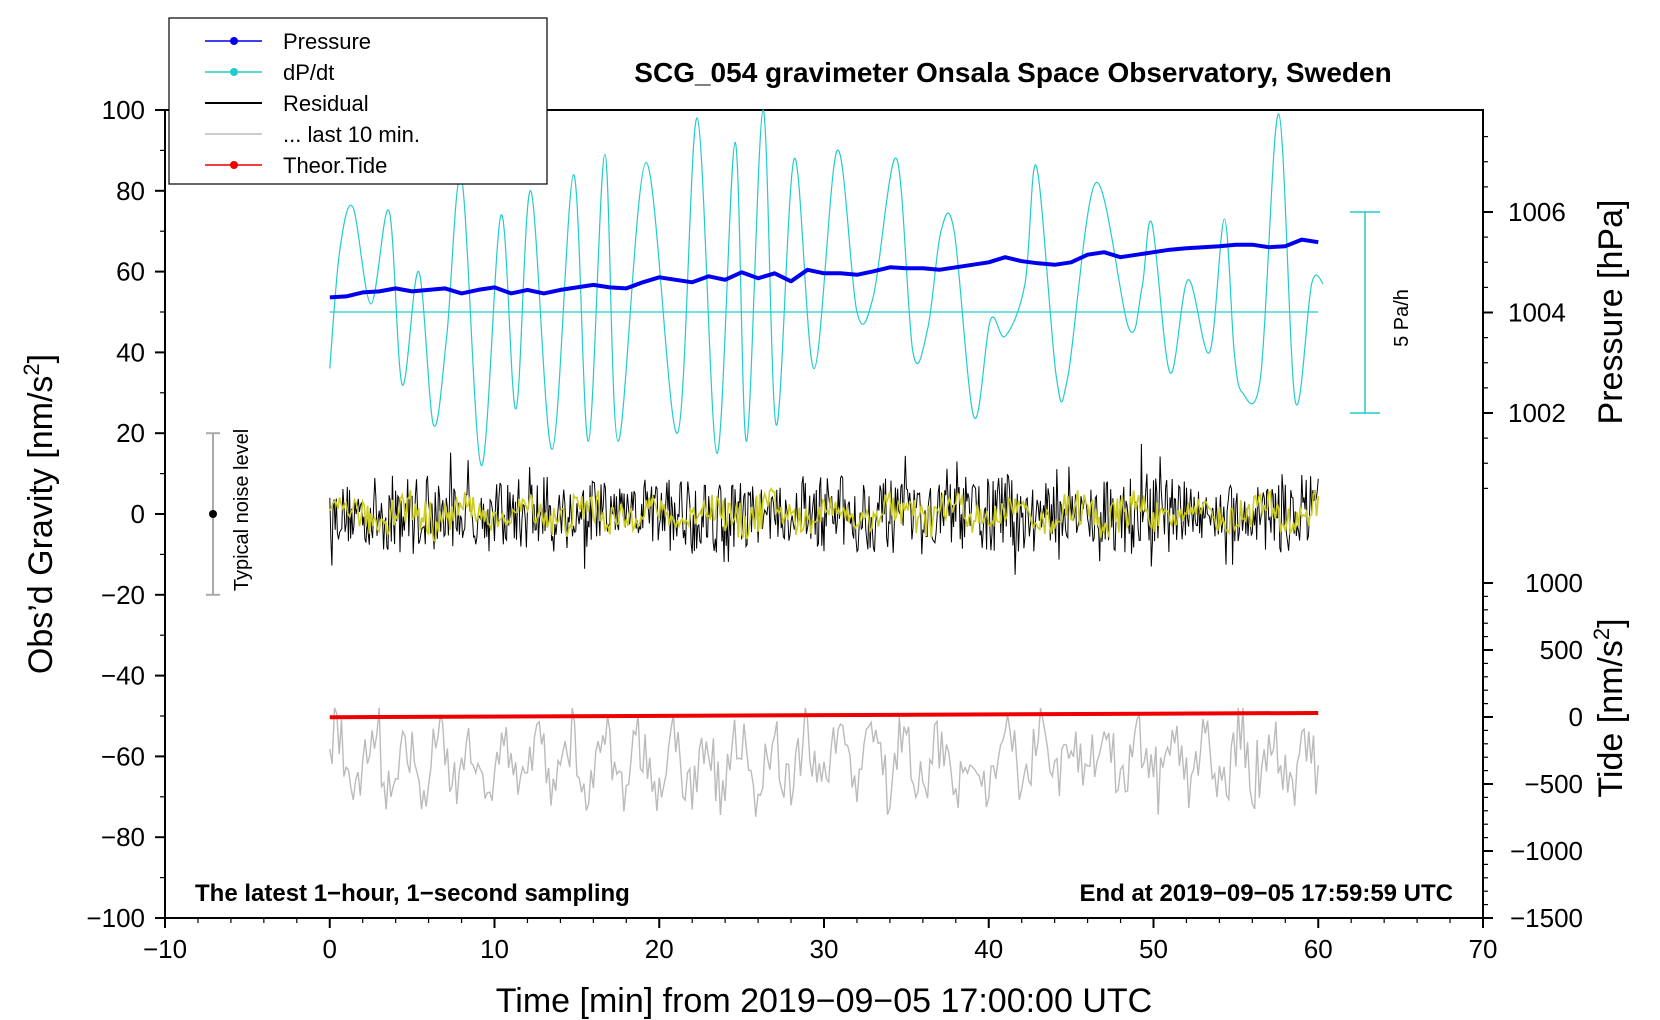 The height and width of the screenshot is (1020, 1660). Describe the element at coordinates (335, 165) in the screenshot. I see `legend-label: Theor.Tide` at that location.